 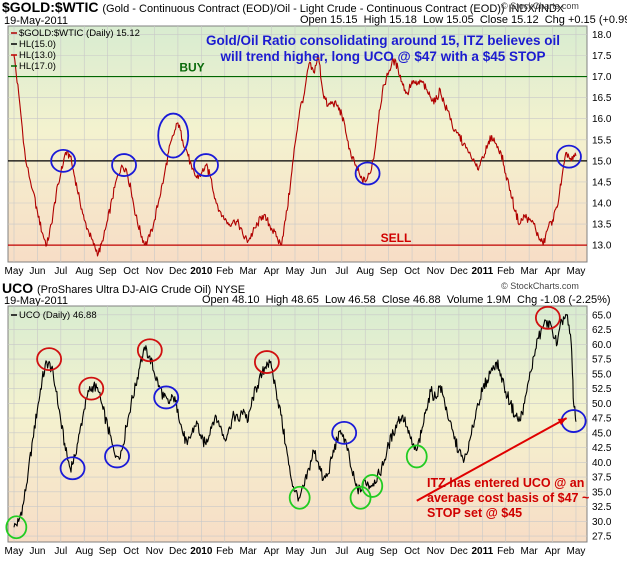 I want to click on y-tick-label: 45.0, so click(x=602, y=433).